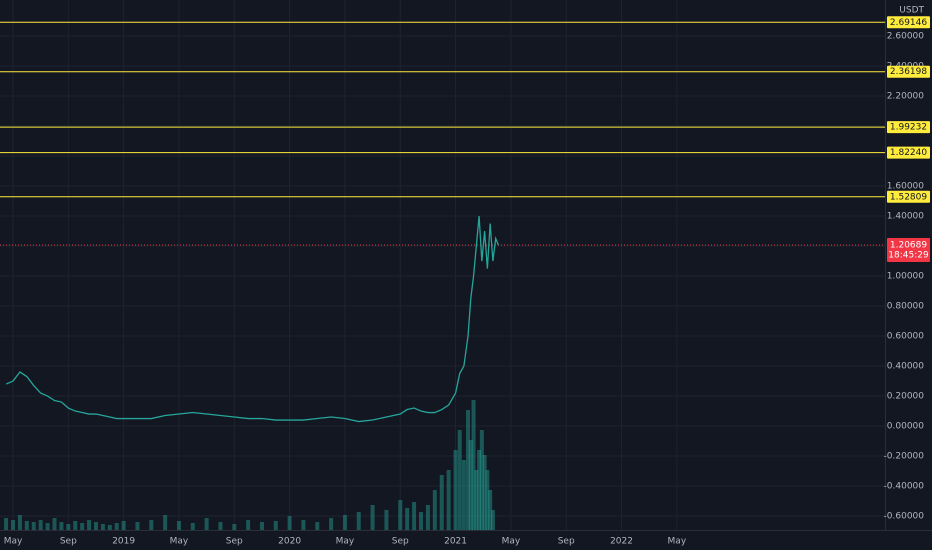 The image size is (932, 550). I want to click on x-tick-label: 2021, so click(455, 542).